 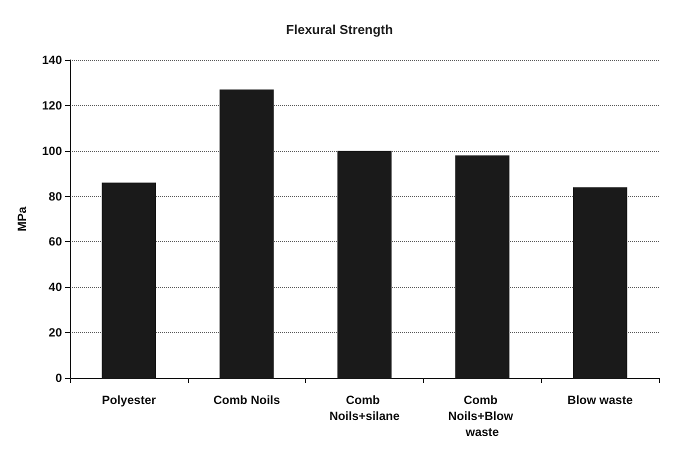 I want to click on y-tick-label: 140, so click(x=52, y=60).